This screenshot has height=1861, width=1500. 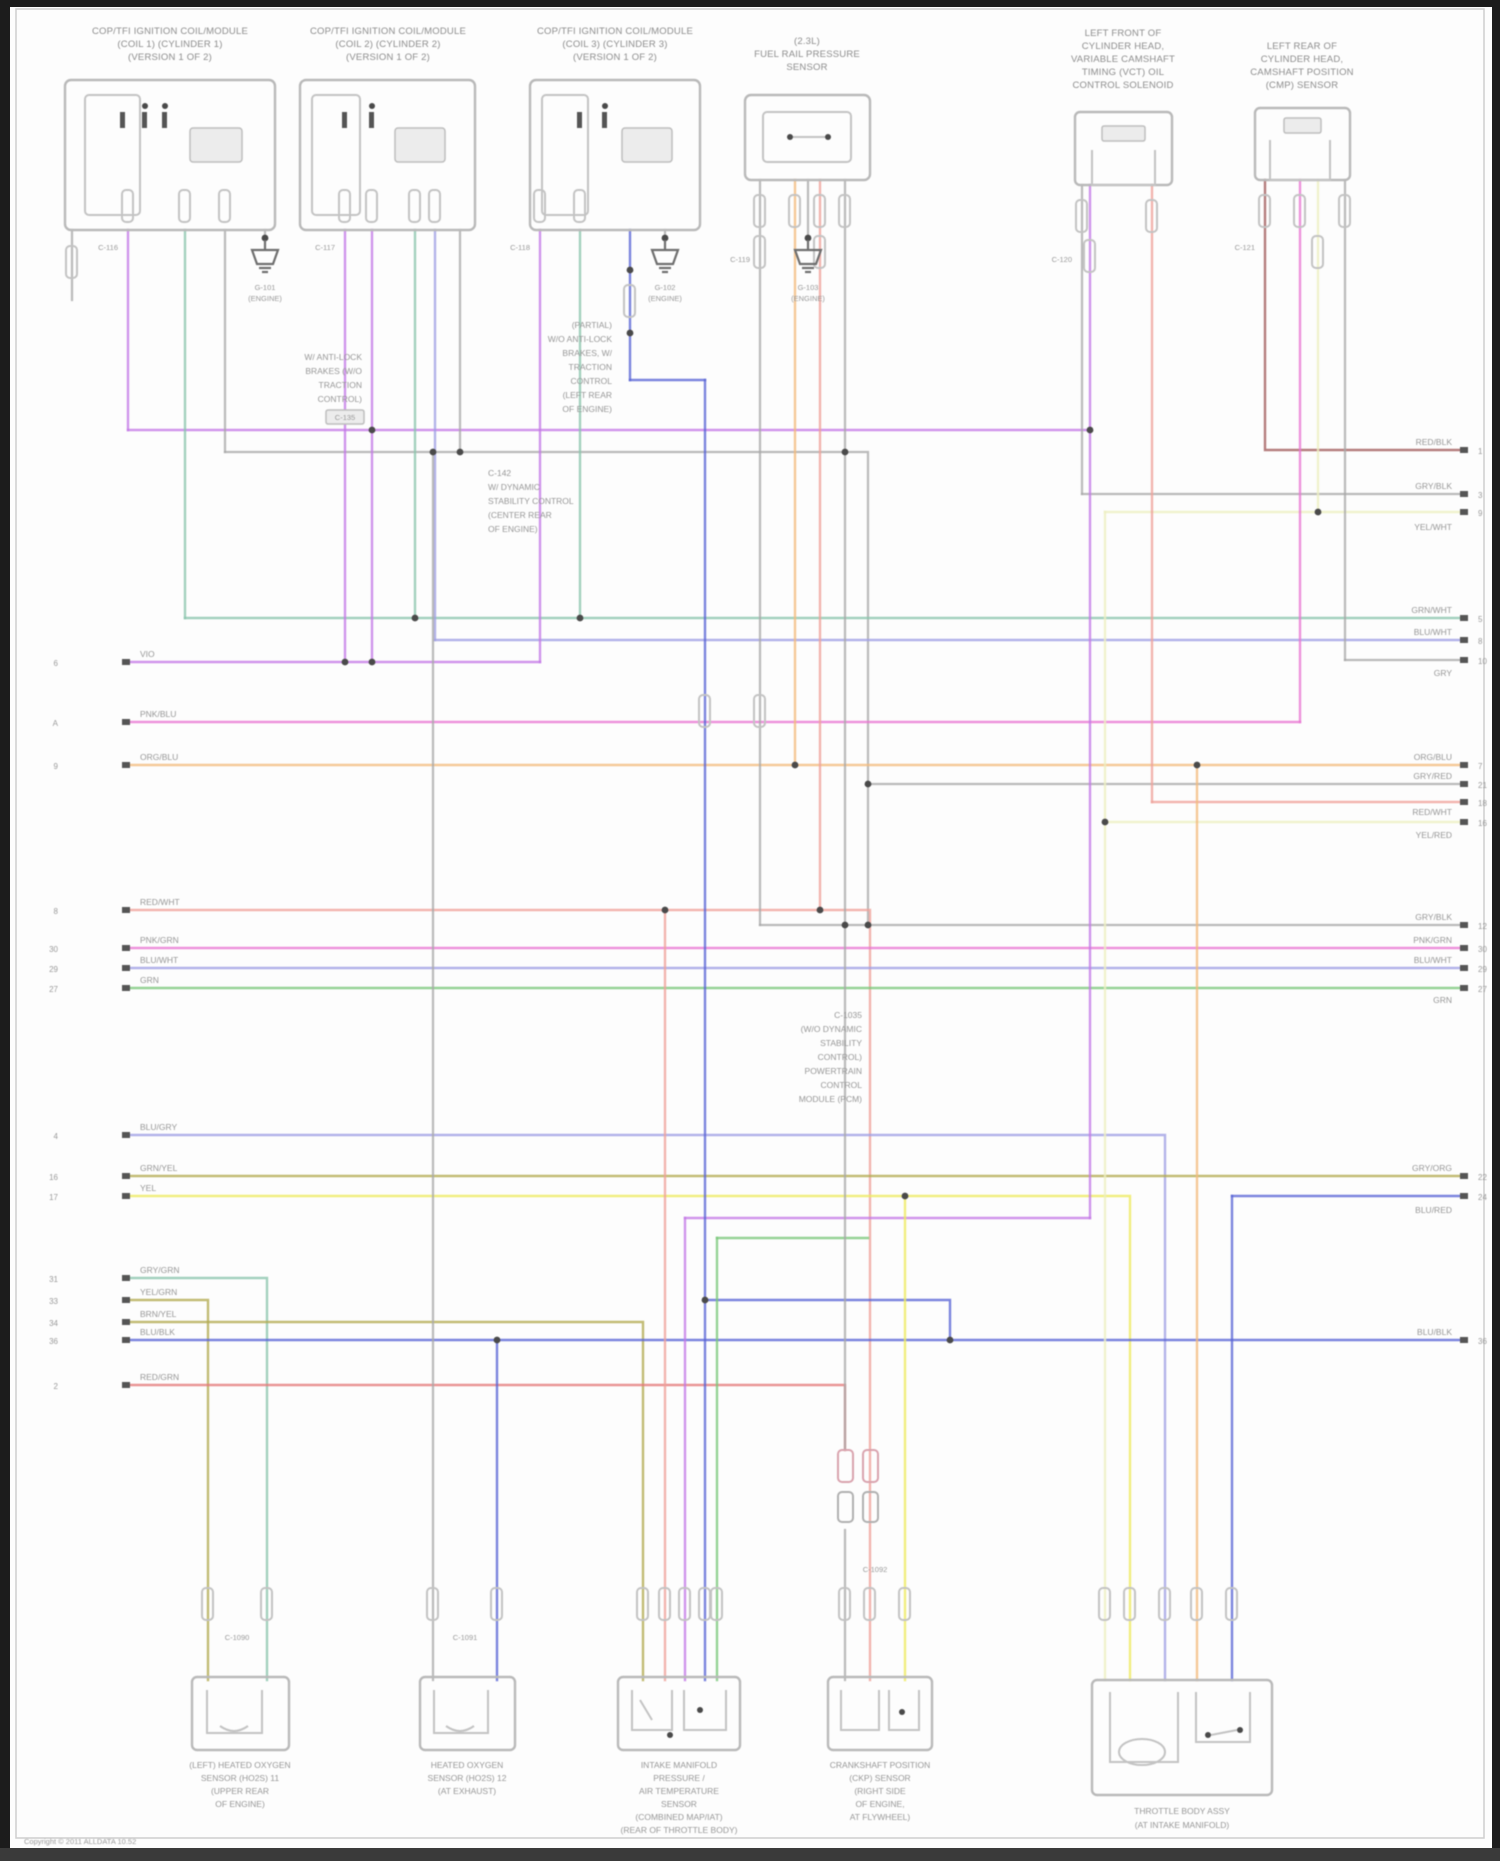 I want to click on component-title: COP/TFI IGNITION COIL/MODULE, so click(x=615, y=31).